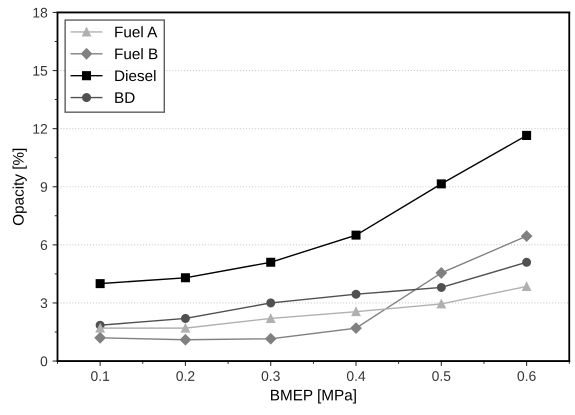 This screenshot has height=415, width=575. What do you see at coordinates (44, 361) in the screenshot?
I see `y-tick-label: 0` at bounding box center [44, 361].